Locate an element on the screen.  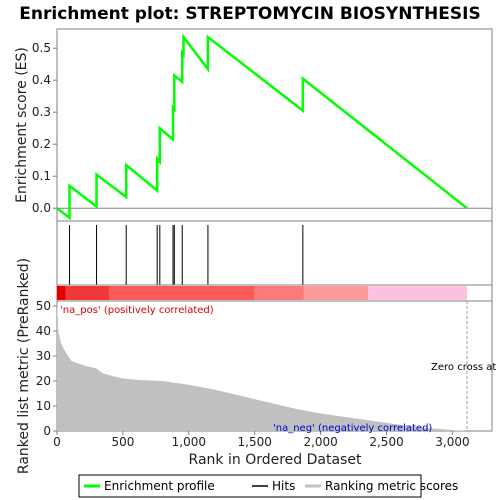
ranked-x-tick-label: 3,000 is located at coordinates (452, 442).